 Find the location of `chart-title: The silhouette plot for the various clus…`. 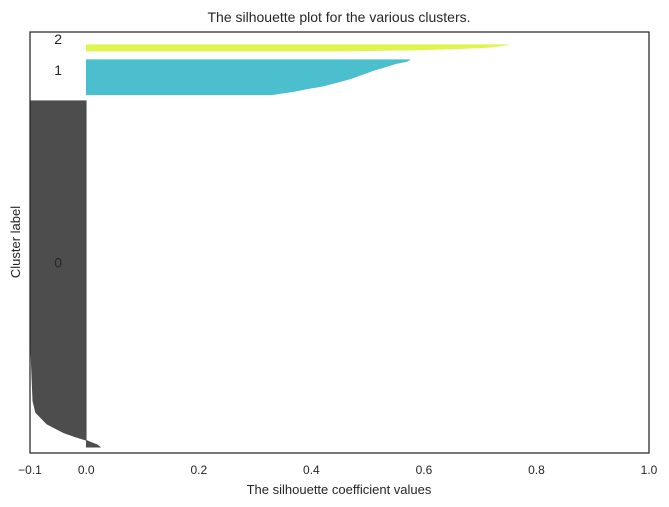

chart-title: The silhouette plot for the various clus… is located at coordinates (338, 17).